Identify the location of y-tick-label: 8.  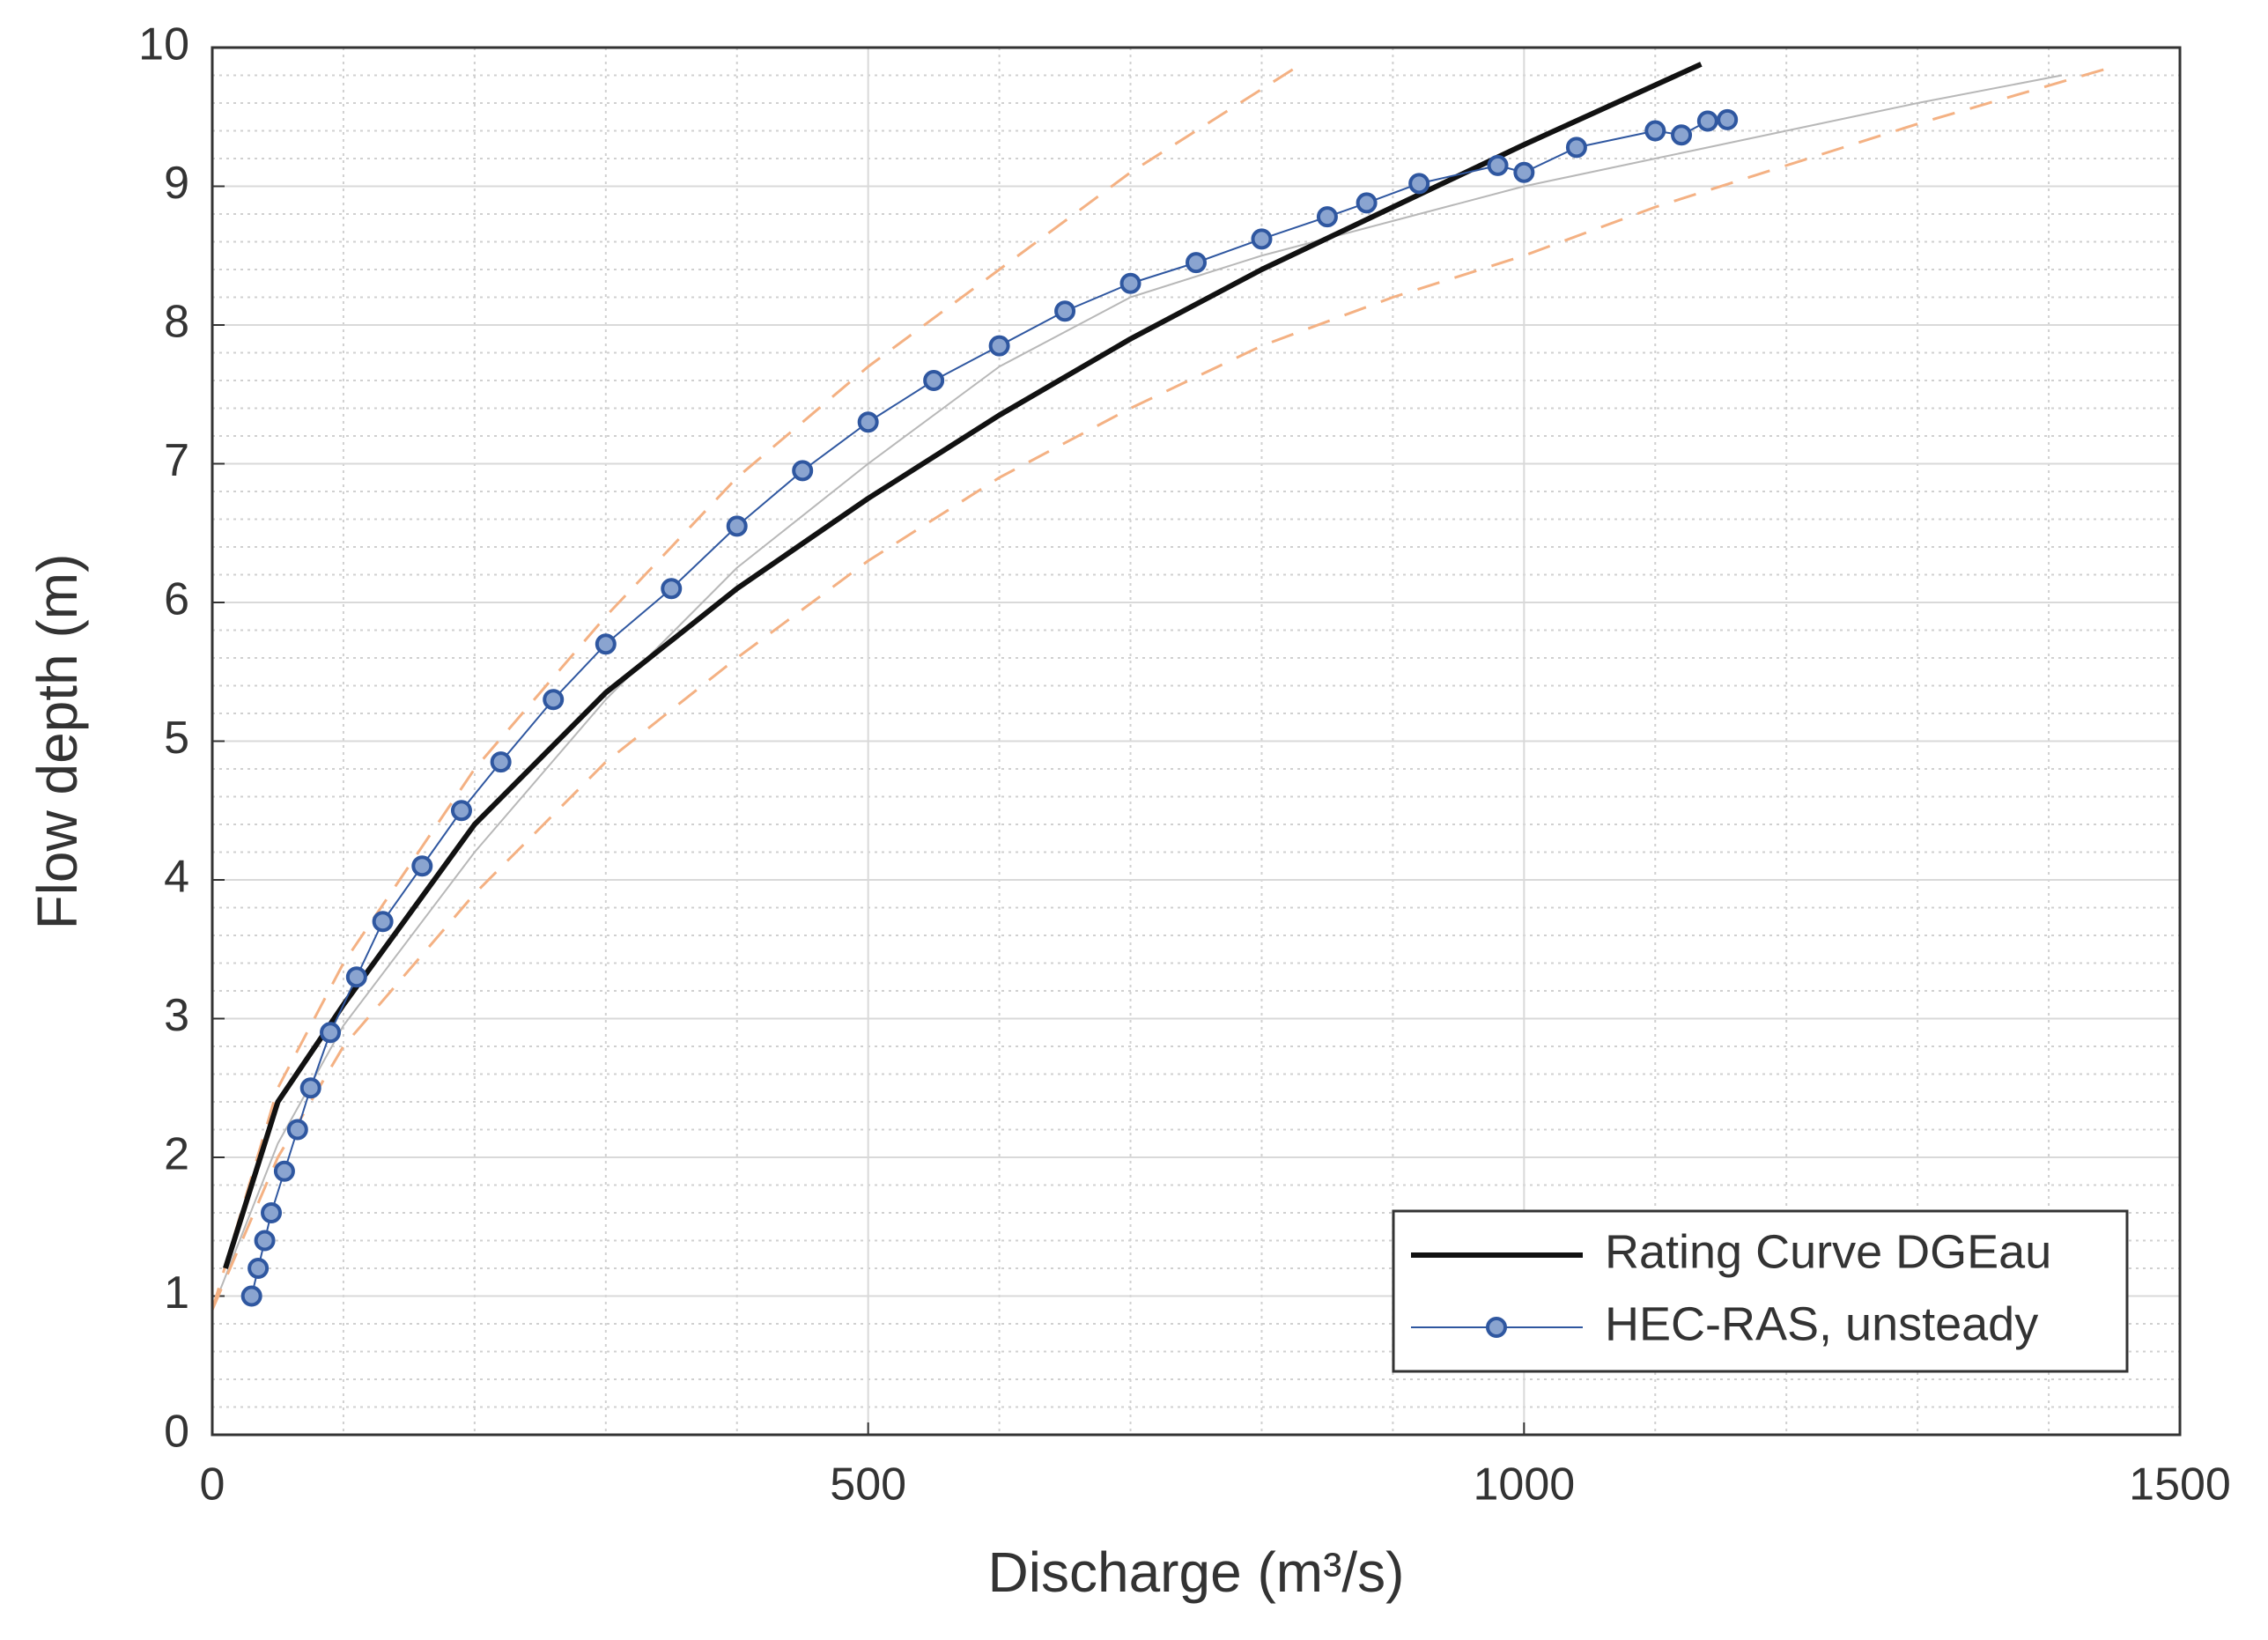
(177, 322).